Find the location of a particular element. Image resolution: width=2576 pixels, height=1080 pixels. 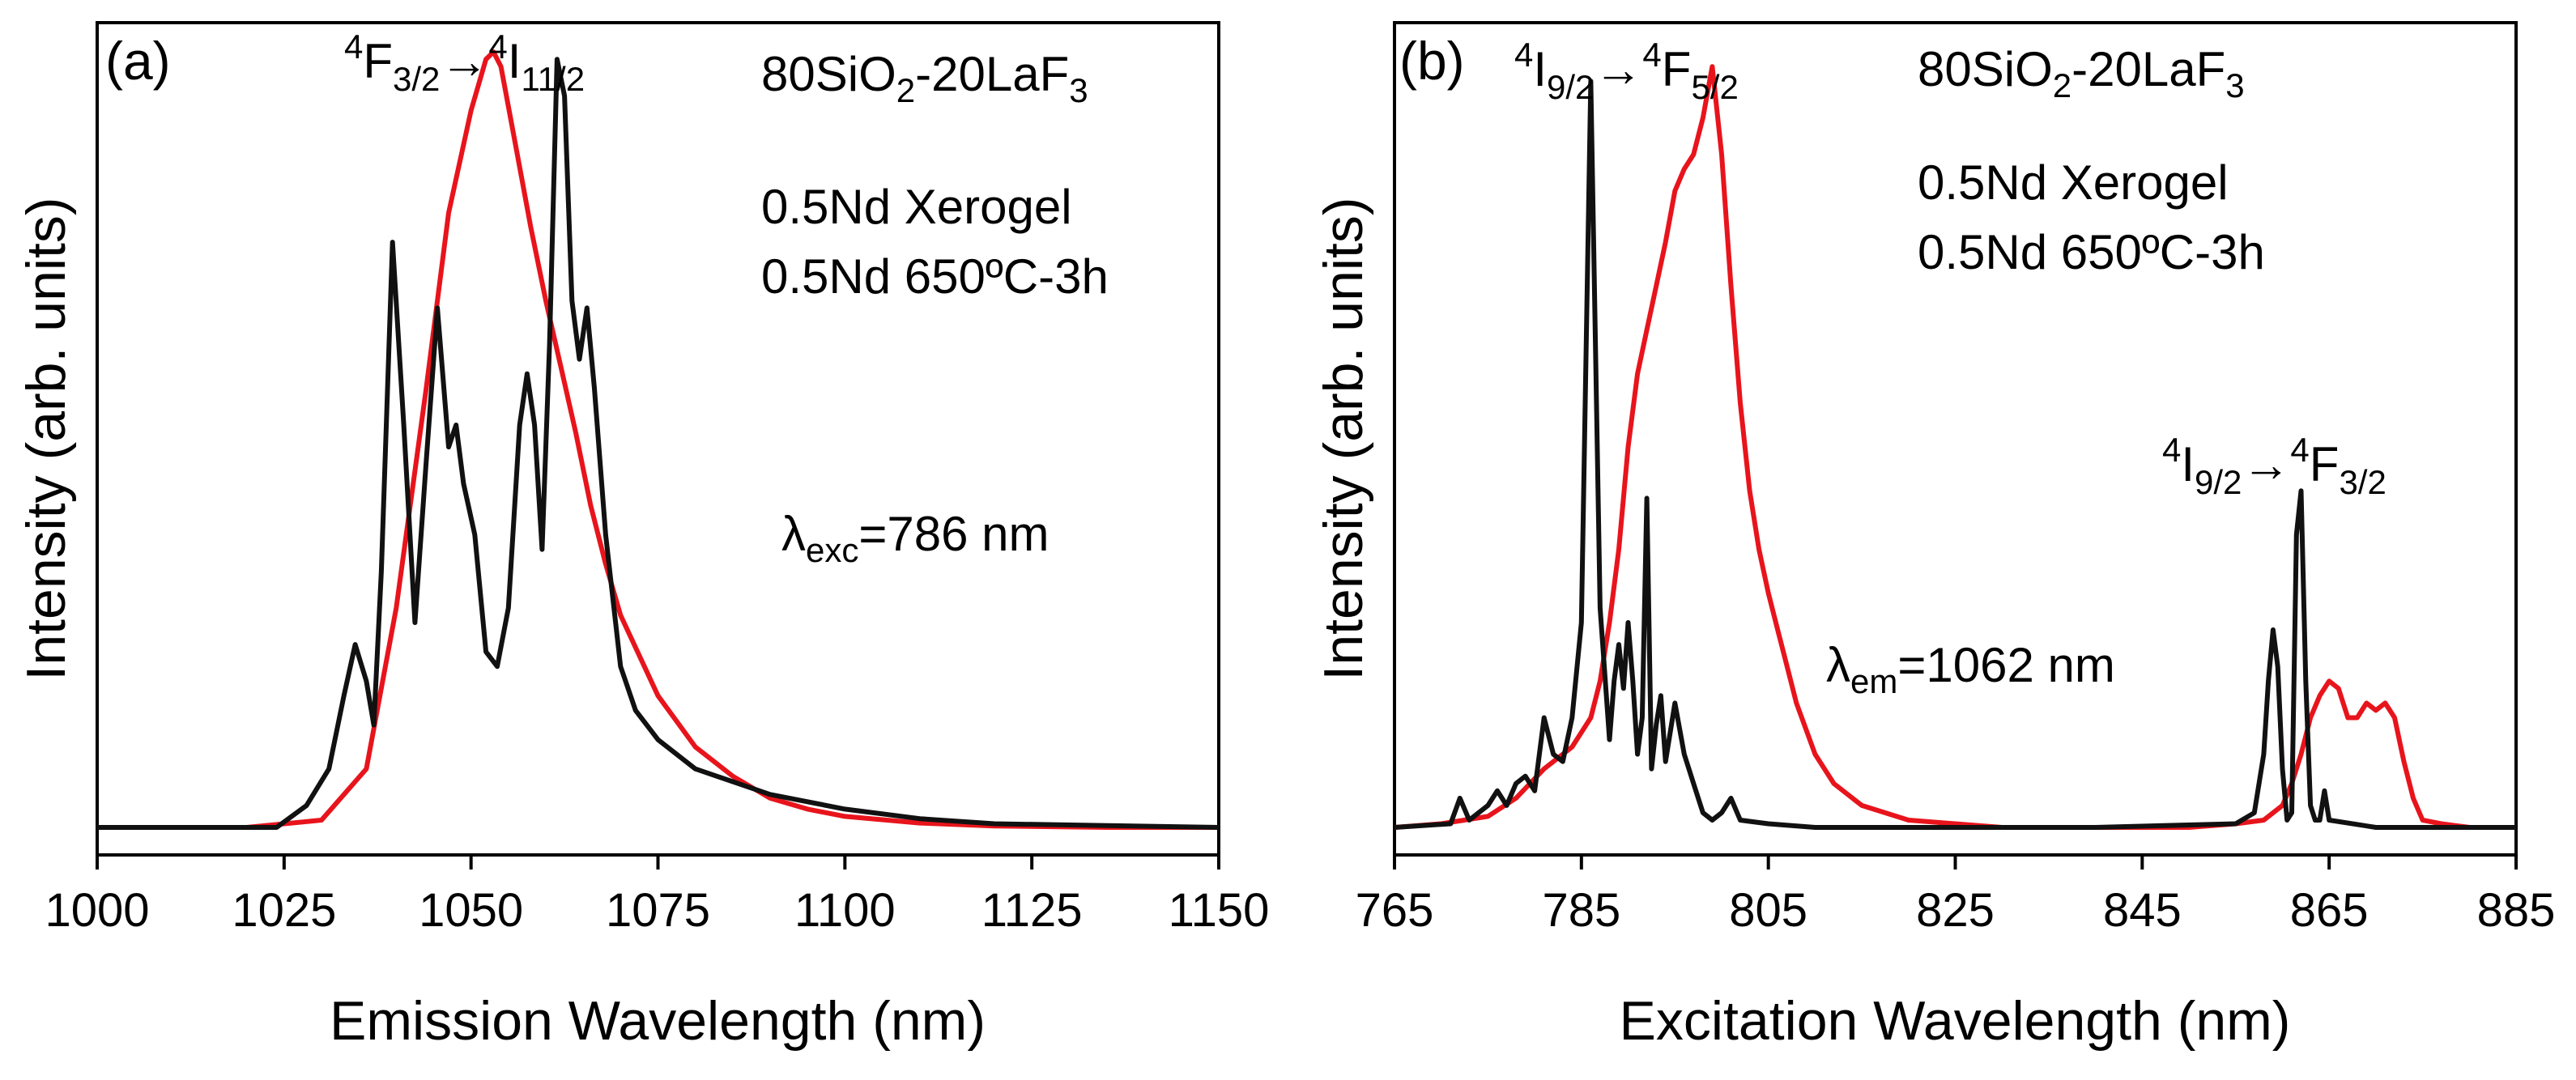

panel-a-x-tick-label-1025: 1025 is located at coordinates (284, 910).